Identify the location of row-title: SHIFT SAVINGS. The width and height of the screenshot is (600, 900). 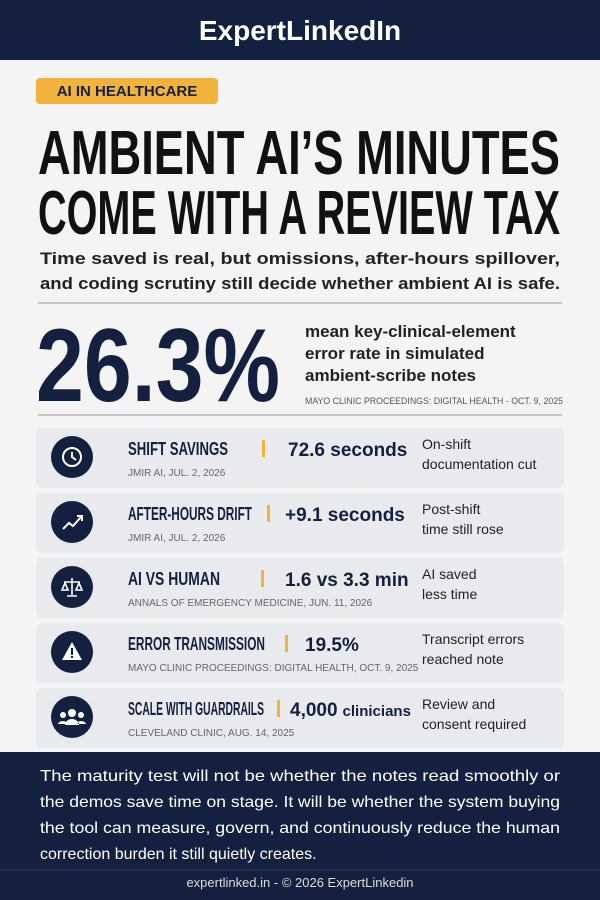
(178, 449).